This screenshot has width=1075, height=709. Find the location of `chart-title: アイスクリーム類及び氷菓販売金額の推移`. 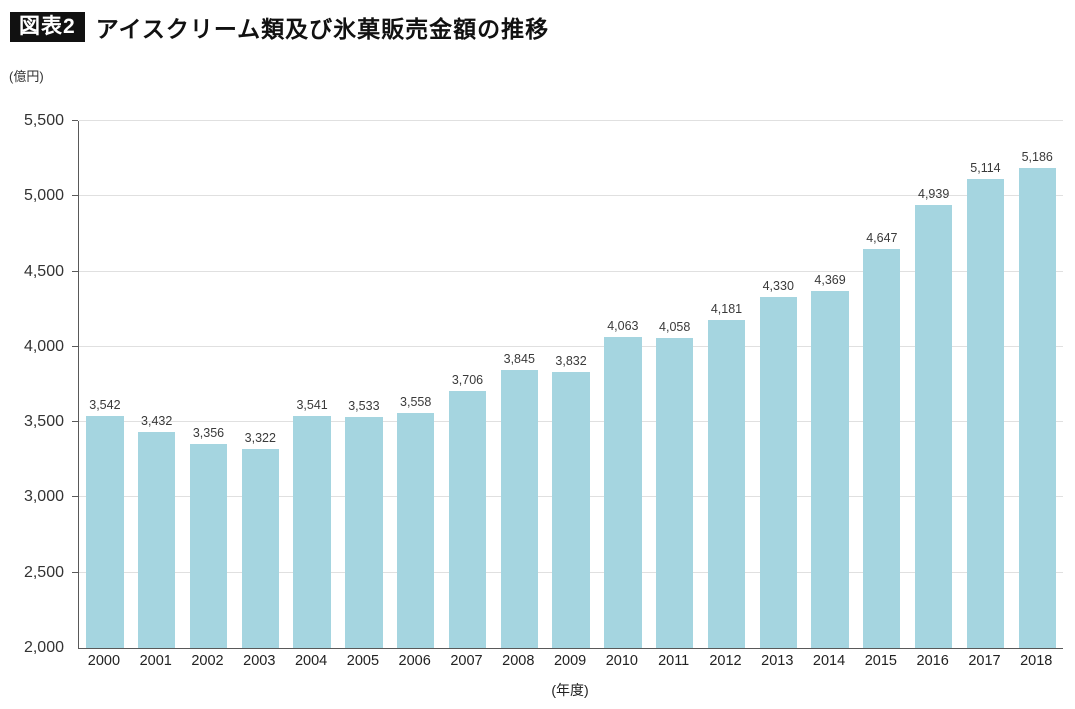

chart-title: アイスクリーム類及び氷菓販売金額の推移 is located at coordinates (322, 29).